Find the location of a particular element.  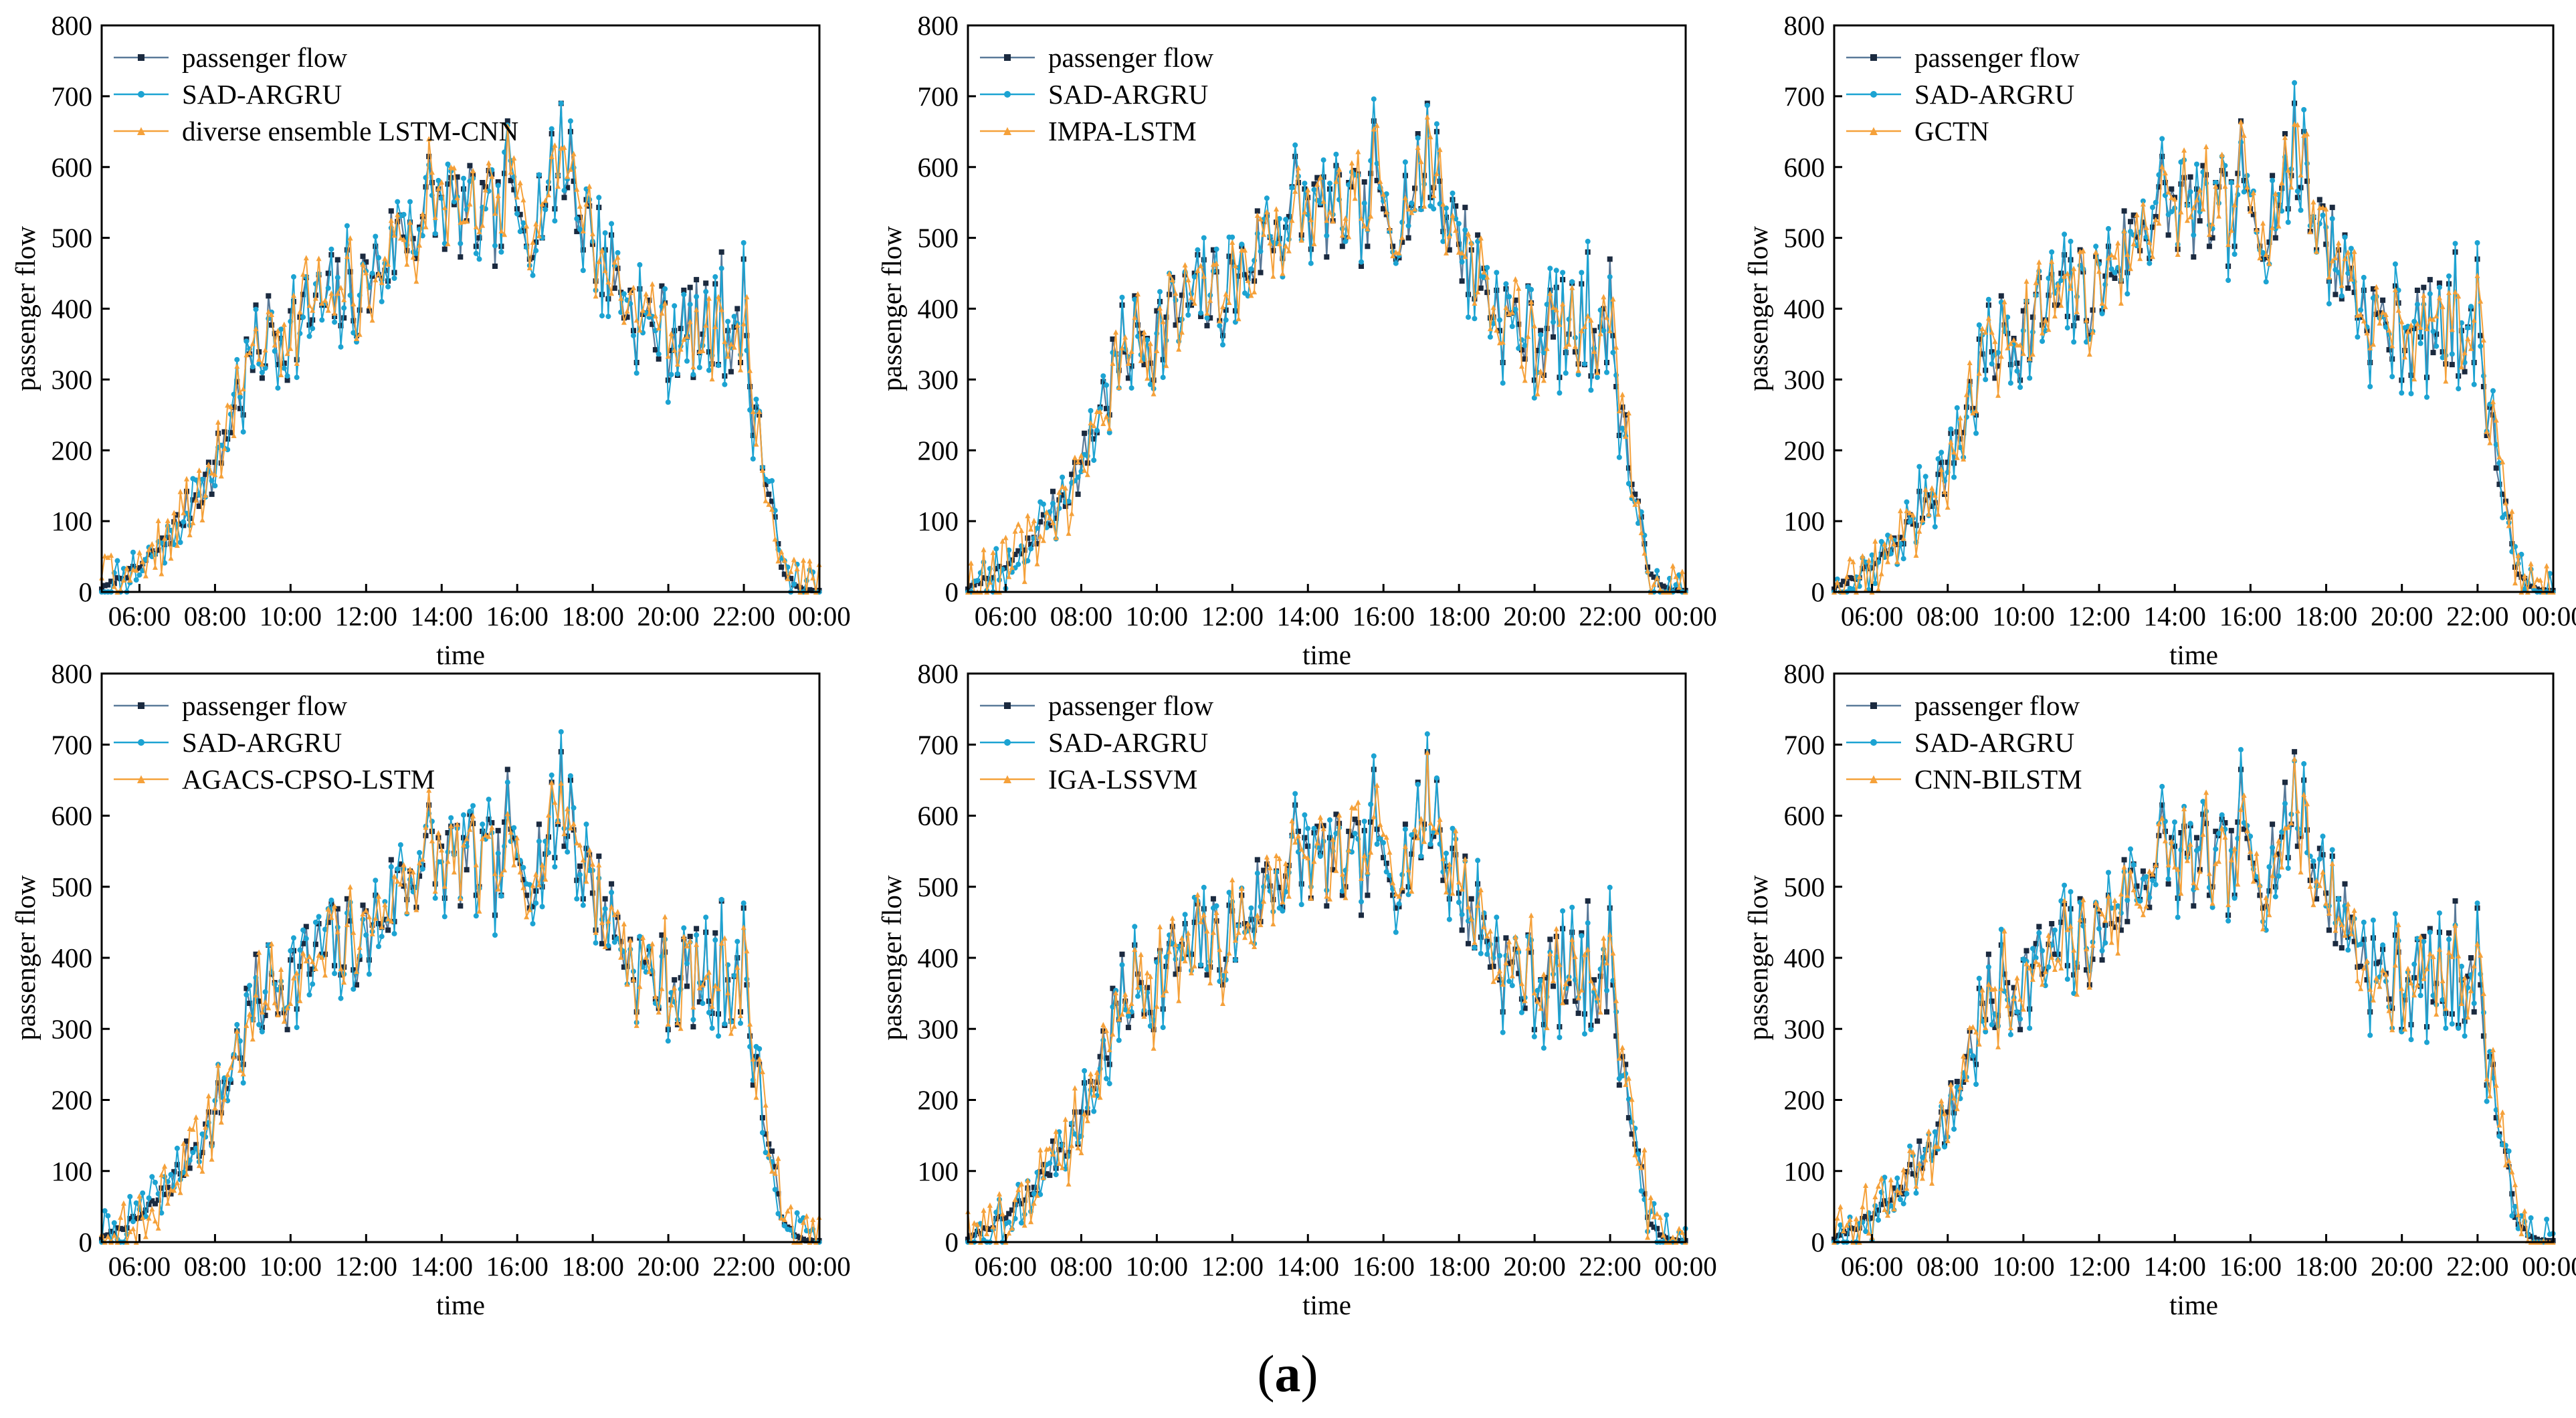

x-tick-label: 00:00 is located at coordinates (819, 1266).